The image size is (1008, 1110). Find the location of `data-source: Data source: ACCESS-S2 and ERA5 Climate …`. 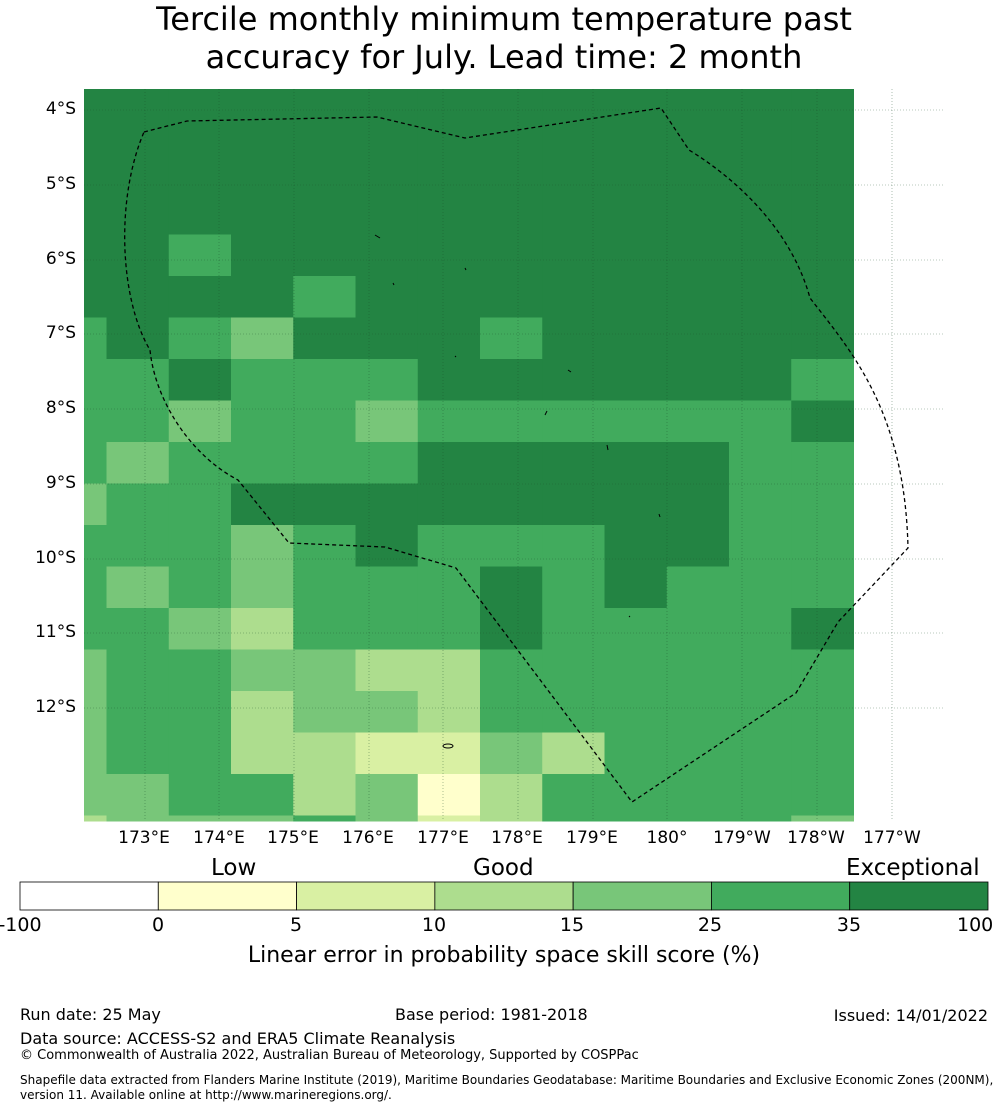

data-source: Data source: ACCESS-S2 and ERA5 Climate … is located at coordinates (238, 1038).